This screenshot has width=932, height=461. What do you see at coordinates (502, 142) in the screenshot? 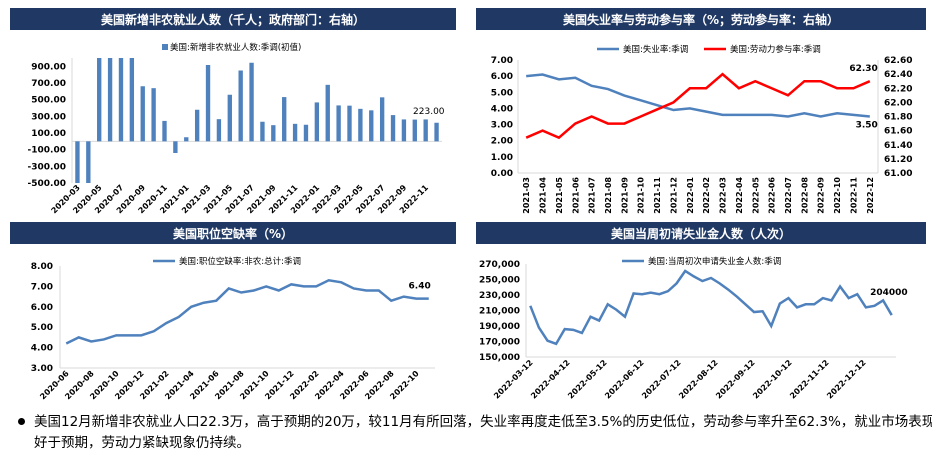
I see `y-tick-label: 2.00` at bounding box center [502, 142].